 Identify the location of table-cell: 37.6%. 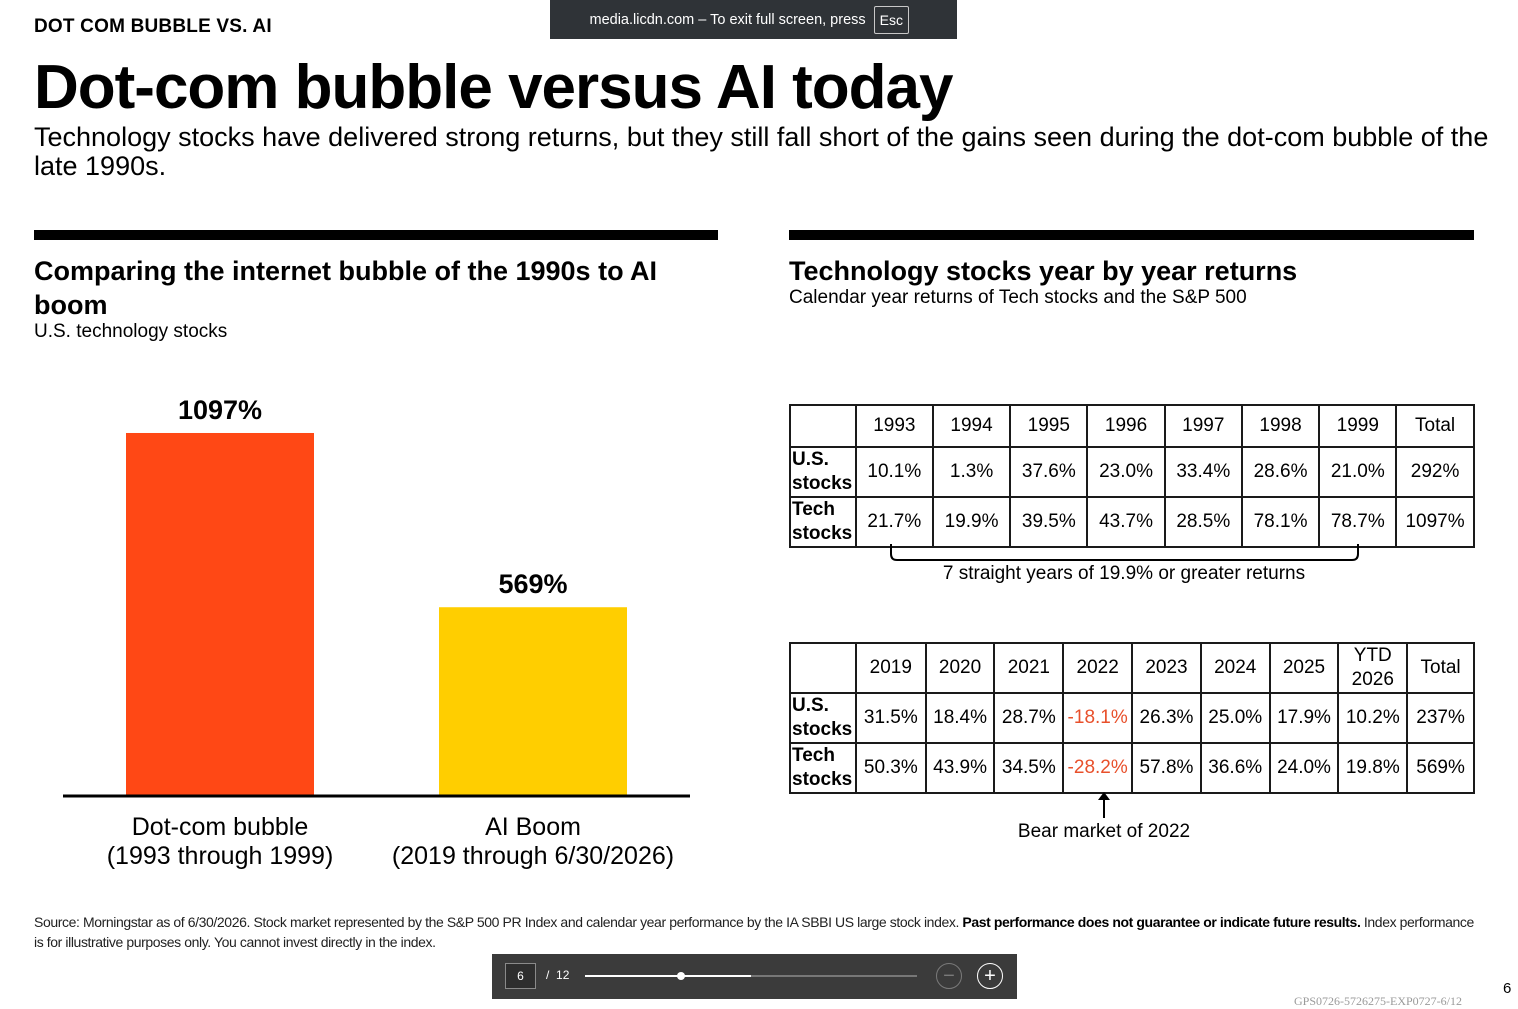
(1049, 472).